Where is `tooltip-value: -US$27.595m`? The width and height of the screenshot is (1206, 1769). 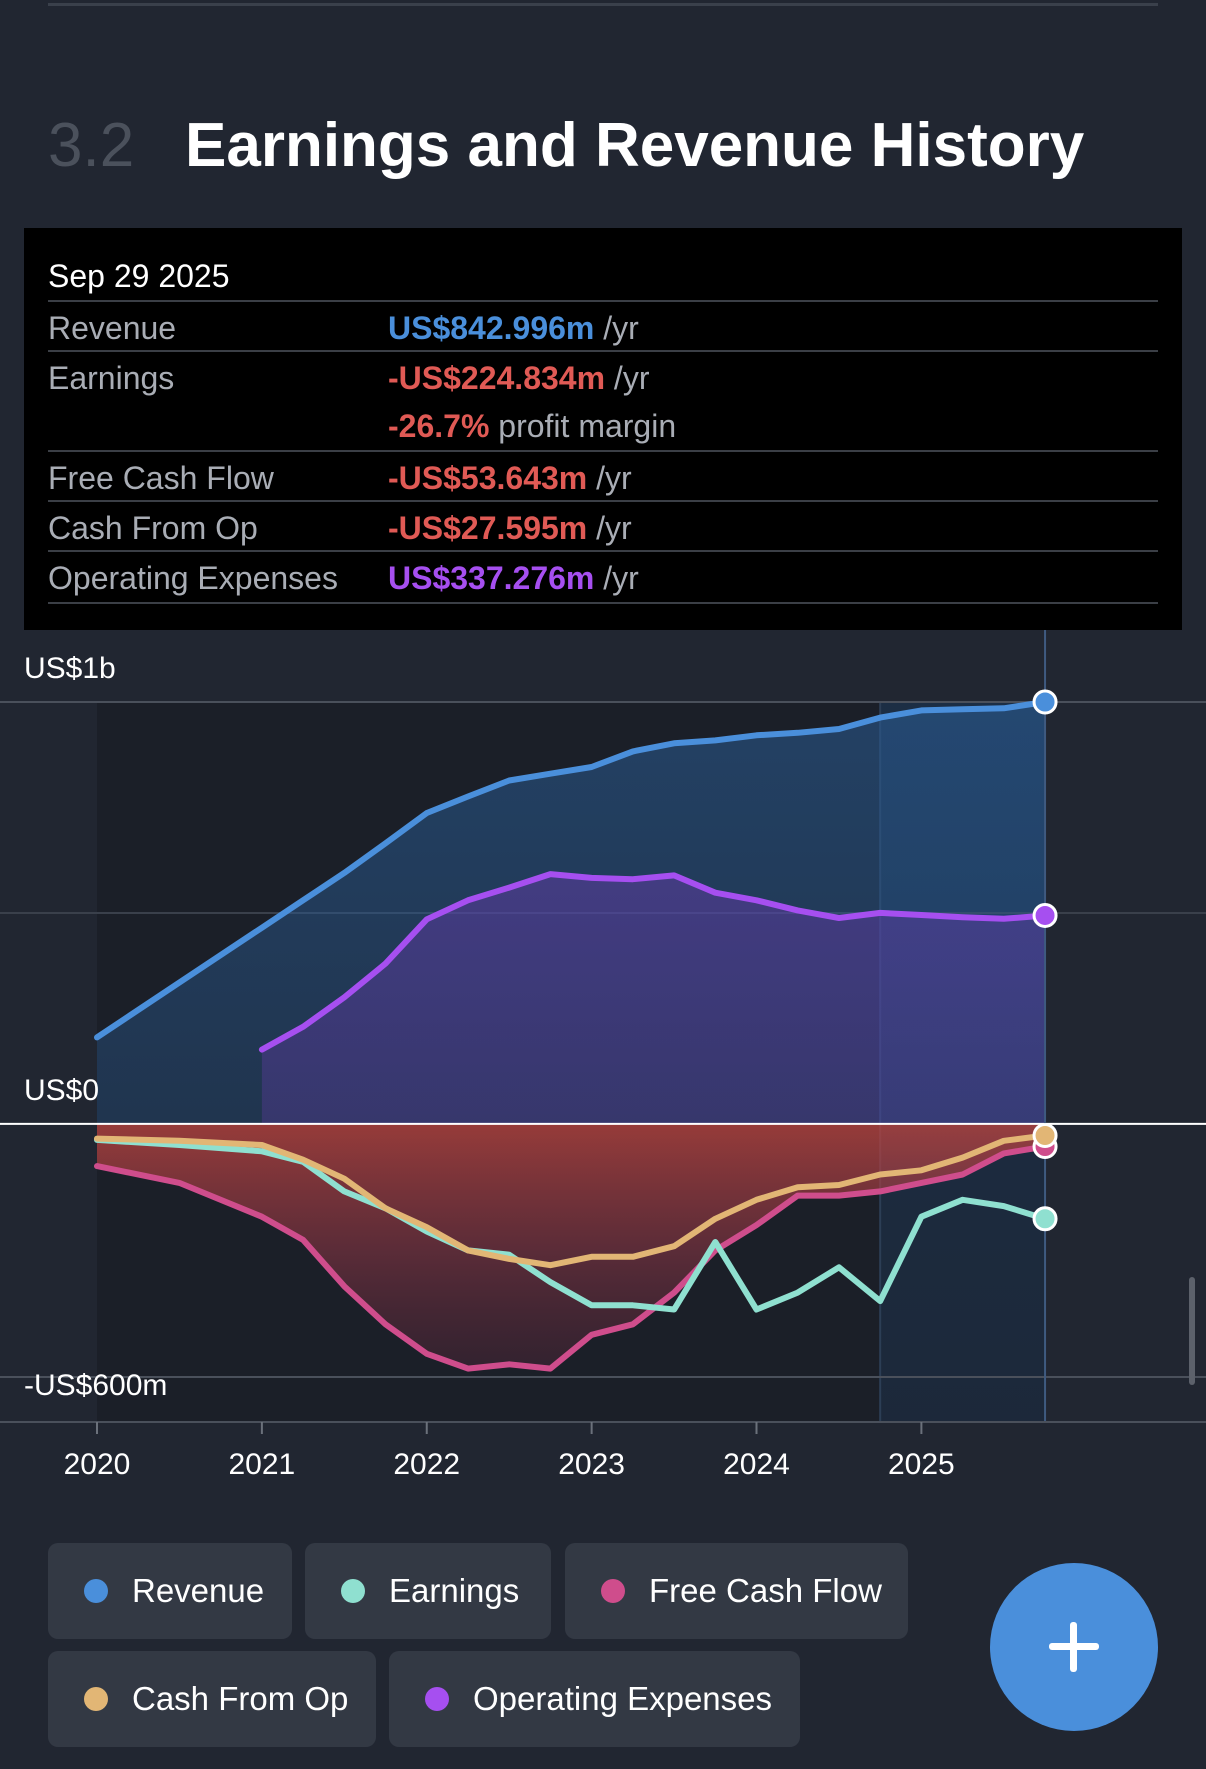 tooltip-value: -US$27.595m is located at coordinates (488, 528).